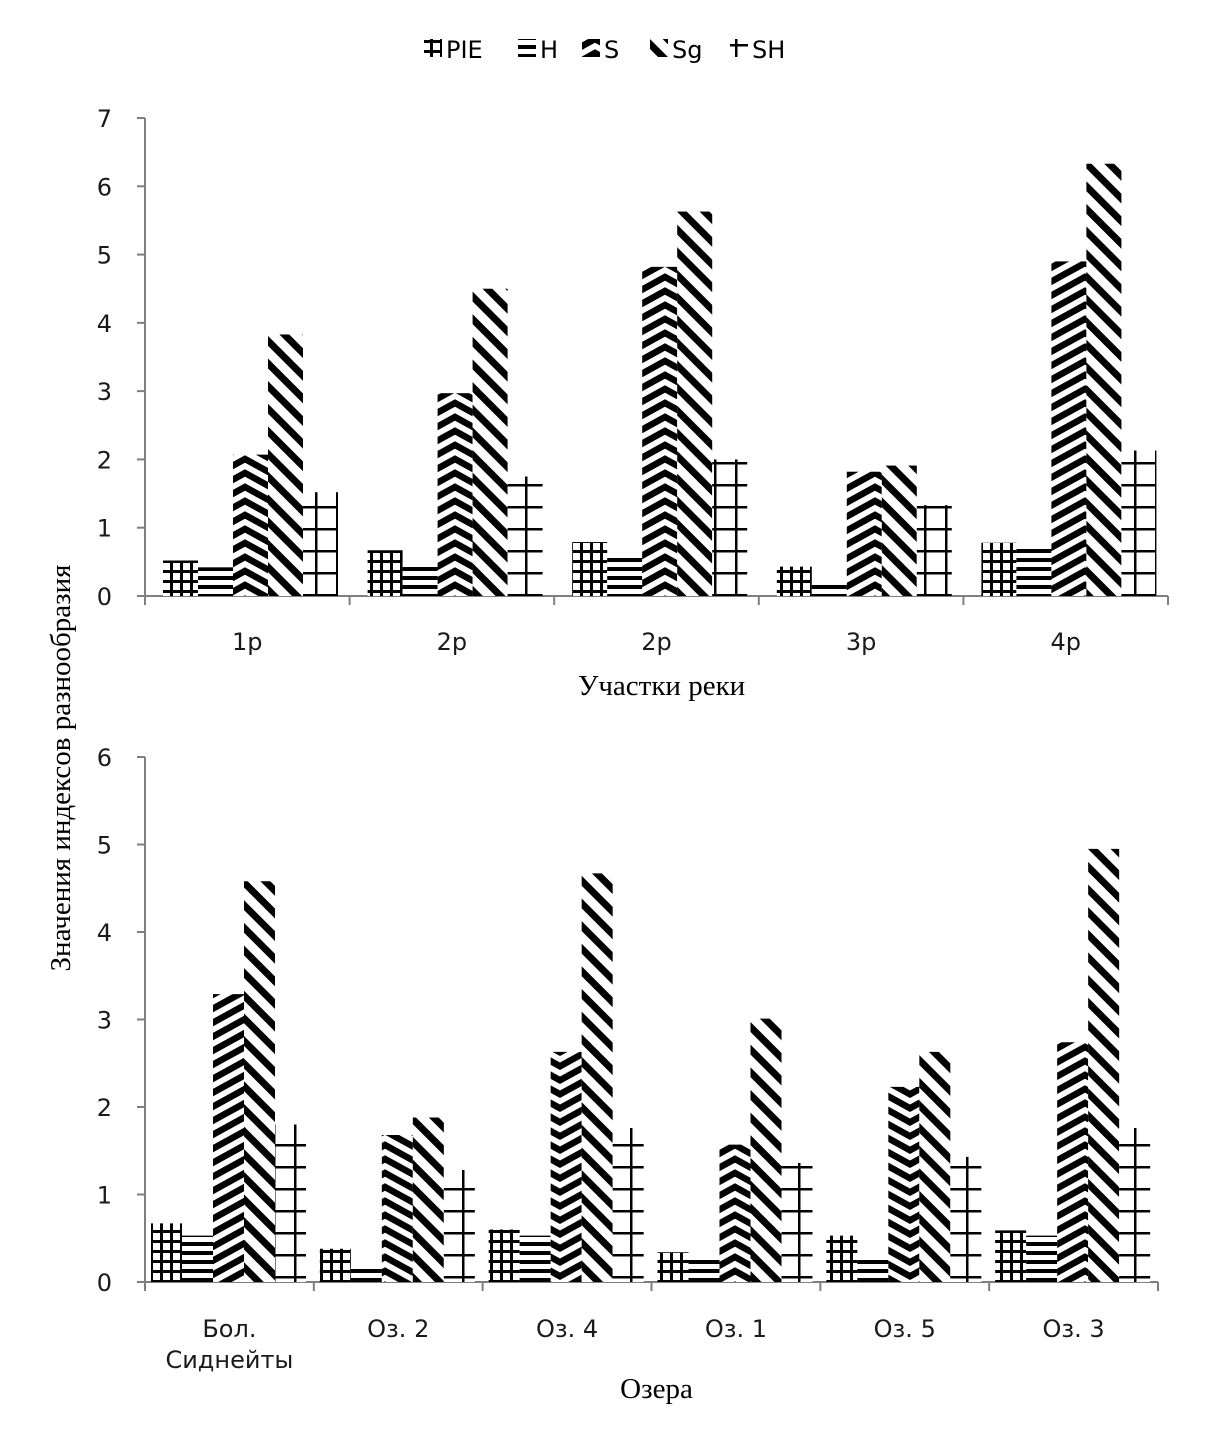 The width and height of the screenshot is (1208, 1444). I want to click on legend-swatch-sh, so click(739, 48).